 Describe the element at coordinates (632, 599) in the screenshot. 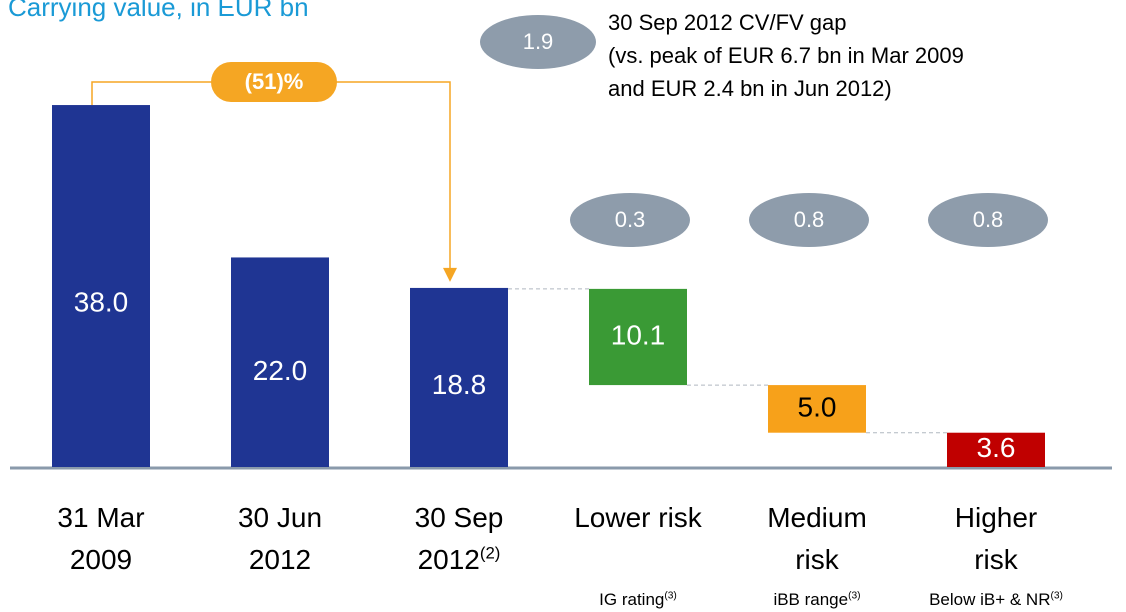

I see `sublabel-text: IG rating` at that location.